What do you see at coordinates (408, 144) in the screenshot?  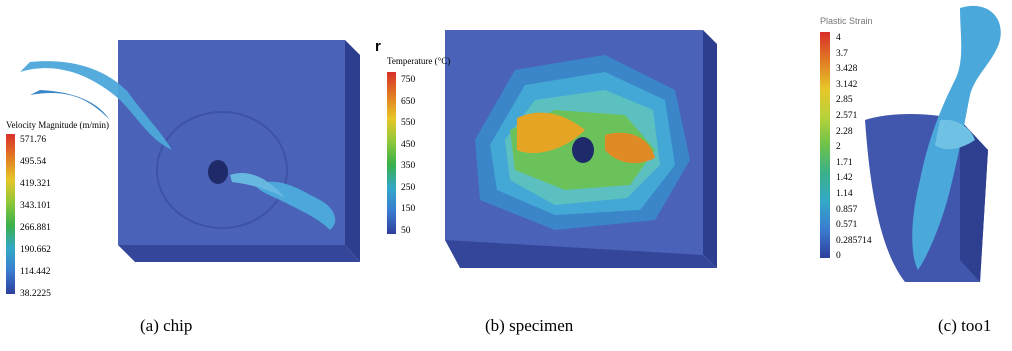 I see `legend-tick: 450` at bounding box center [408, 144].